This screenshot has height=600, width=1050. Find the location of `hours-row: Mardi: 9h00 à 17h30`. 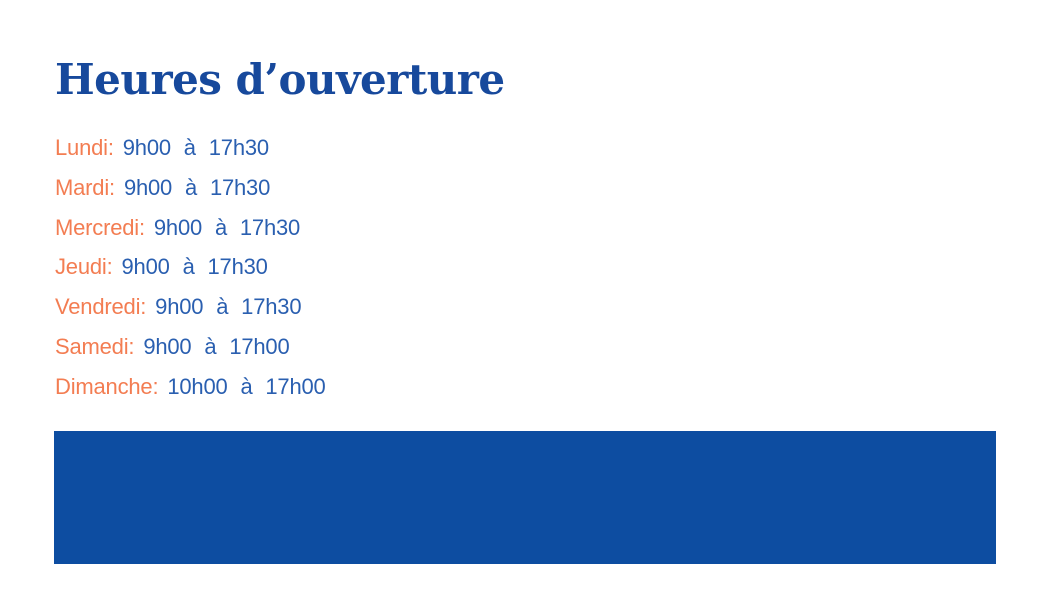

hours-row: Mardi: 9h00 à 17h30 is located at coordinates (190, 188).